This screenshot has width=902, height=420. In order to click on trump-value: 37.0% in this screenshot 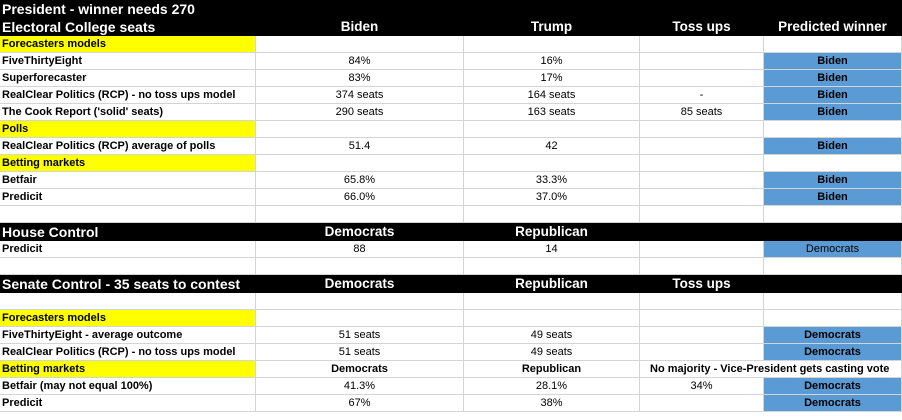, I will do `click(552, 197)`.